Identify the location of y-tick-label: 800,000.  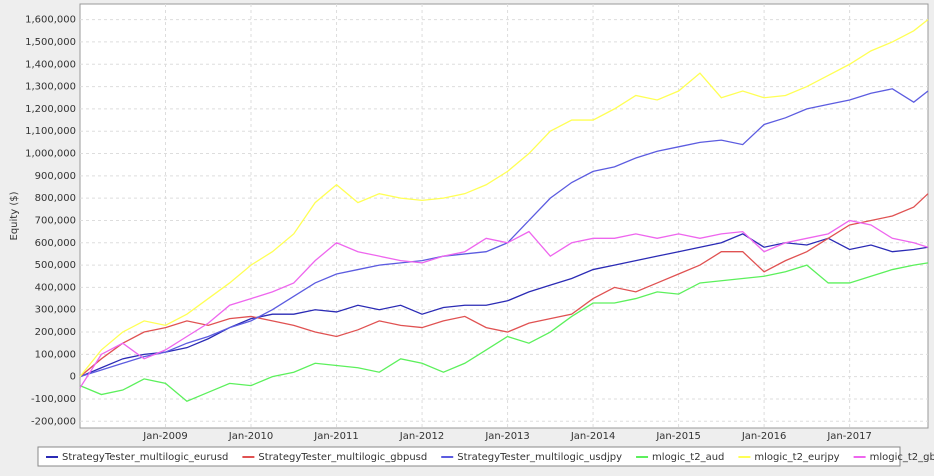
(55, 198).